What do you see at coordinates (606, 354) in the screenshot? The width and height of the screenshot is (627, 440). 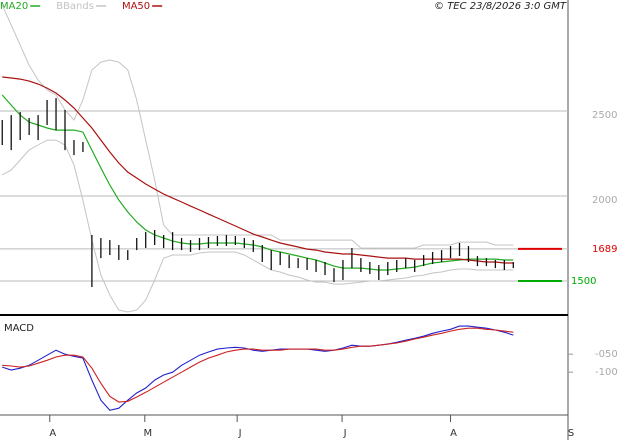 I see `y-tick-label: -050` at bounding box center [606, 354].